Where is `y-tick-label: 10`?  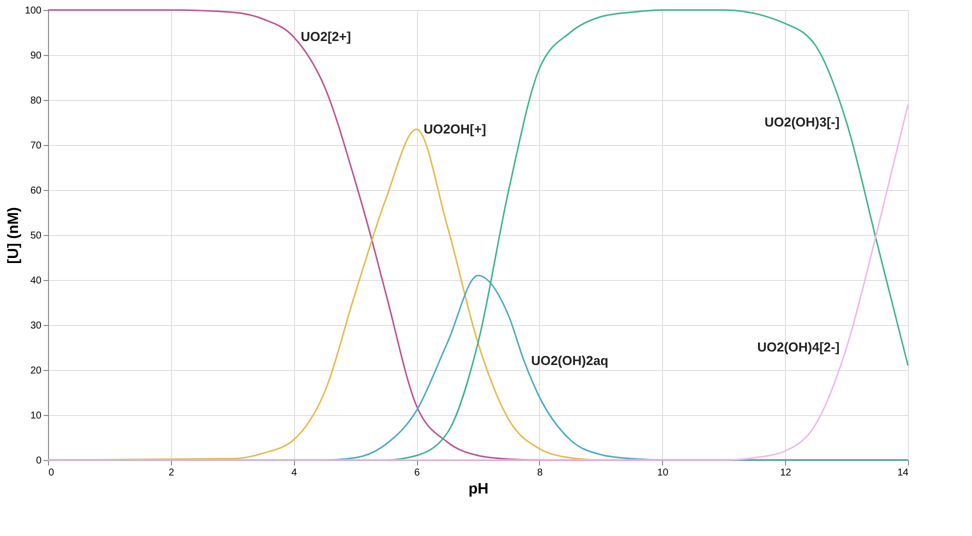
y-tick-label: 10 is located at coordinates (36, 416).